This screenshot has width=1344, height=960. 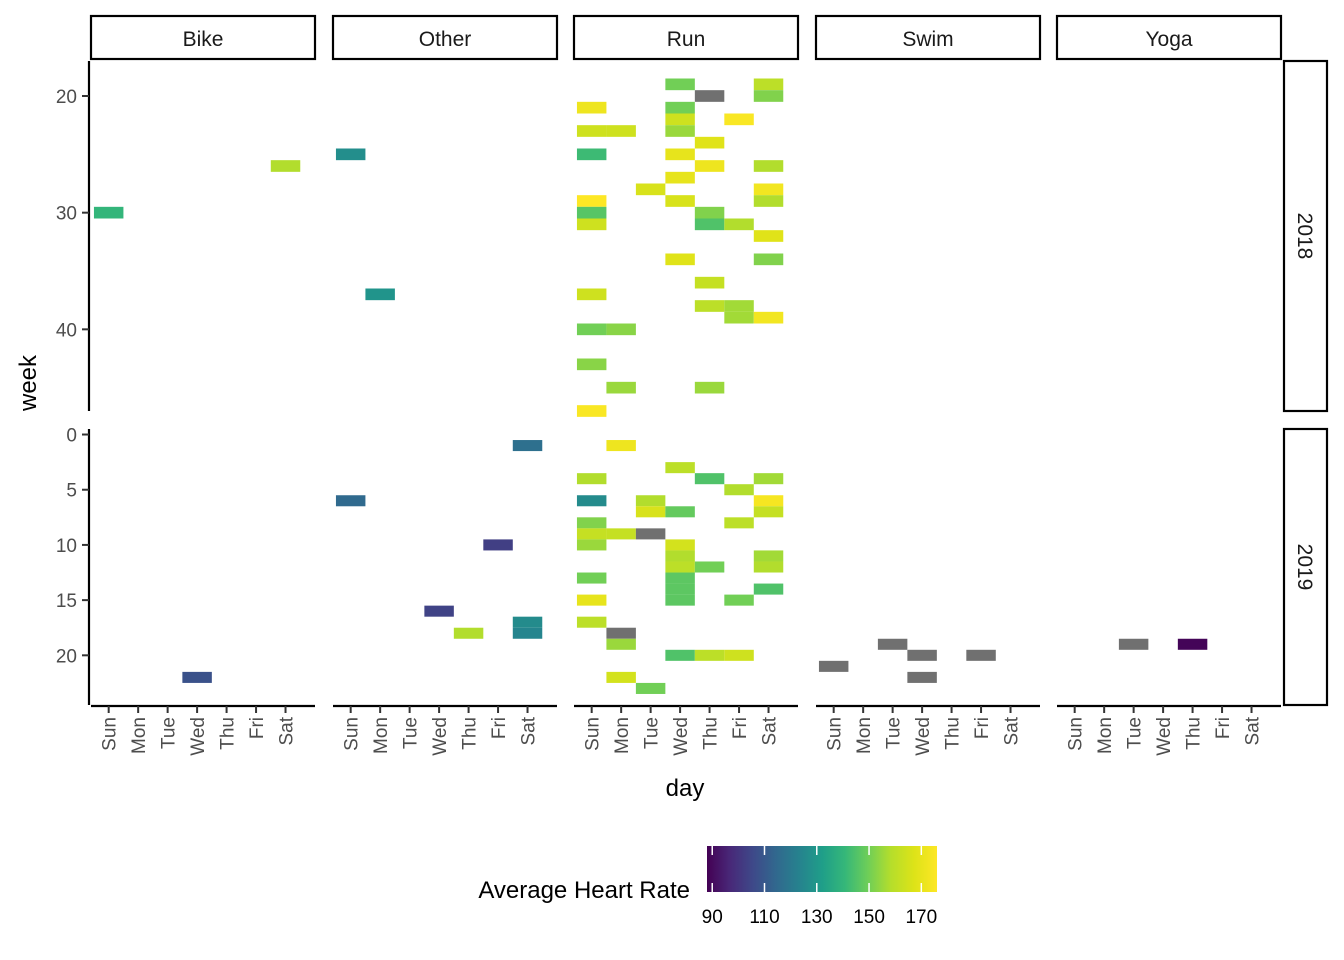 I want to click on strip-label: Bike, so click(x=203, y=39).